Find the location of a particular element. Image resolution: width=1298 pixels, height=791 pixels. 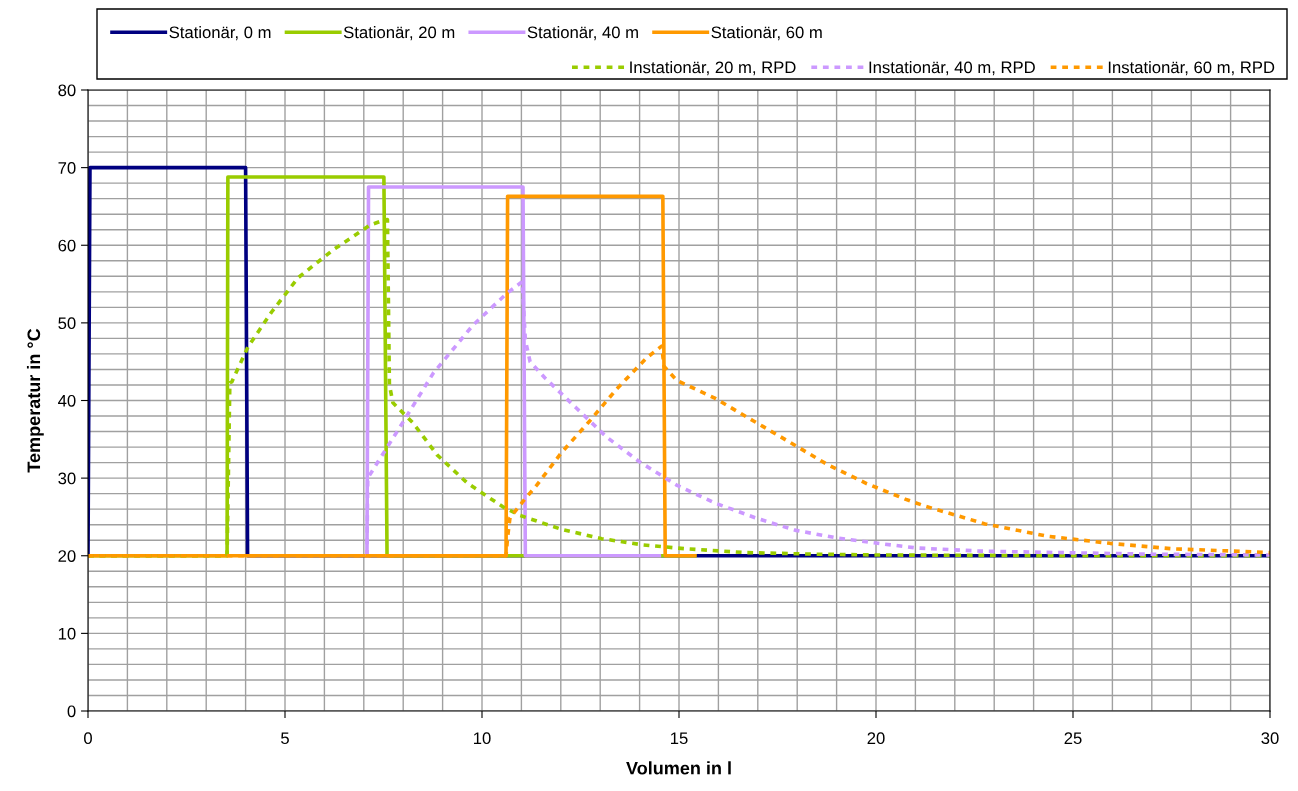

legend-label: Stationär, 40 m is located at coordinates (582, 33).